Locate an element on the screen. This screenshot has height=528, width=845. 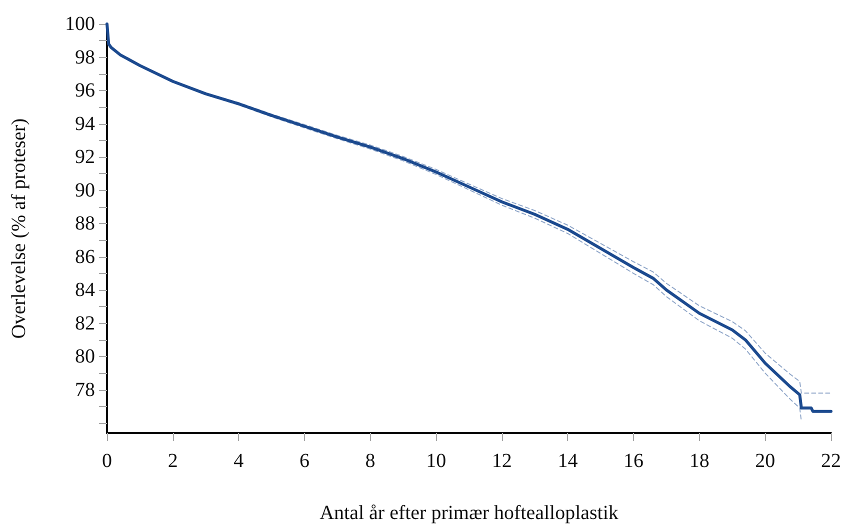
y-tick-label: 94 is located at coordinates (85, 123).